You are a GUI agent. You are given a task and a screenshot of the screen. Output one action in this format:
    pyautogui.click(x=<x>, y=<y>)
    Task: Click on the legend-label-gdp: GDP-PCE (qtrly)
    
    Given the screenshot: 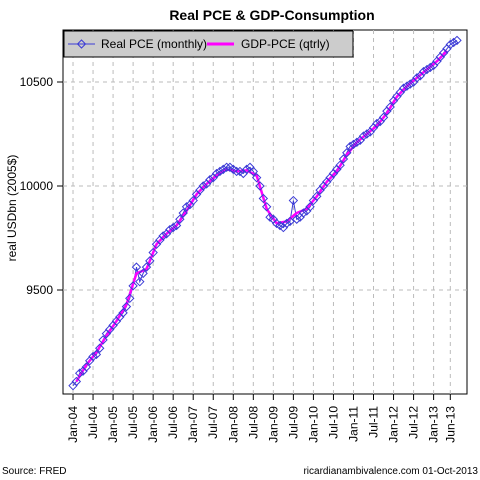 What is the action you would take?
    pyautogui.click(x=285, y=44)
    